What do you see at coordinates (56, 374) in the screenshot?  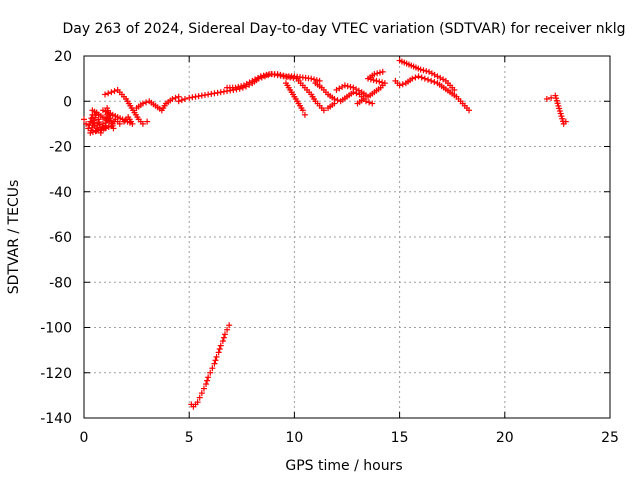 I see `y-tick-label: -120` at bounding box center [56, 374].